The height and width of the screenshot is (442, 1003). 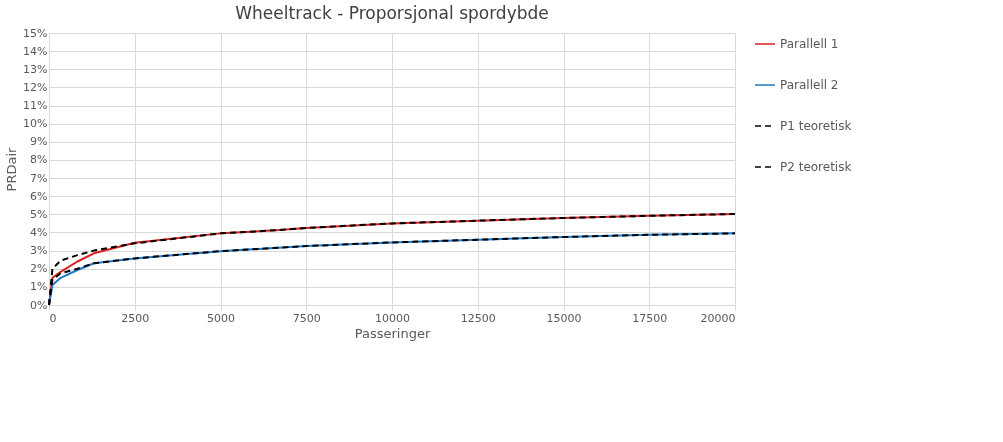 What do you see at coordinates (135, 318) in the screenshot?
I see `x-tick-label: 2500` at bounding box center [135, 318].